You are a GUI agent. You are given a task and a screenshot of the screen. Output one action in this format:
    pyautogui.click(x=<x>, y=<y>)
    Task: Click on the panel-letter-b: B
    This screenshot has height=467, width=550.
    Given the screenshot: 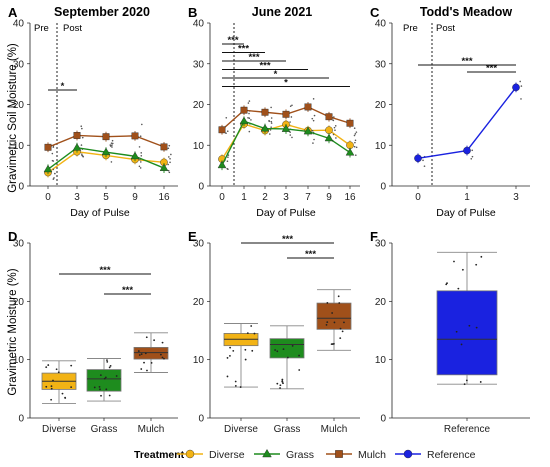 What is the action you would take?
    pyautogui.click(x=192, y=12)
    